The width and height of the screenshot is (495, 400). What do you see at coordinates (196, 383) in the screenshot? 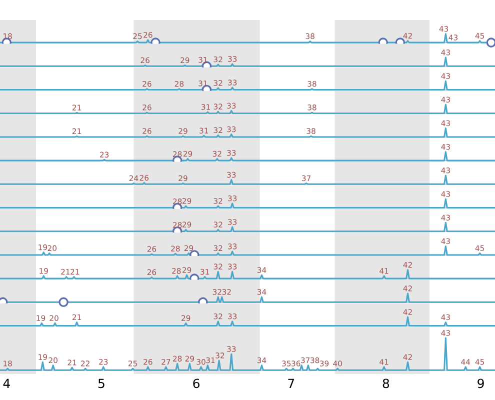
I see `x-tick-label: 6` at bounding box center [196, 383].